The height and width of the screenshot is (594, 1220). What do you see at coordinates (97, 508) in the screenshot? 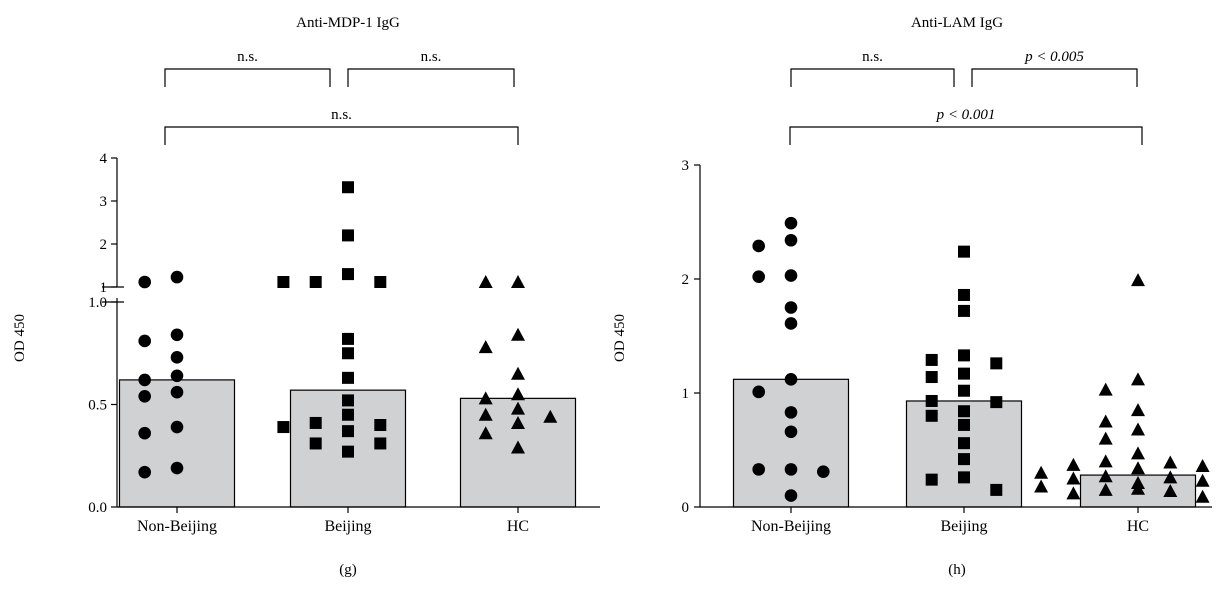
I see `y-tick-label: 0.0` at bounding box center [97, 508].